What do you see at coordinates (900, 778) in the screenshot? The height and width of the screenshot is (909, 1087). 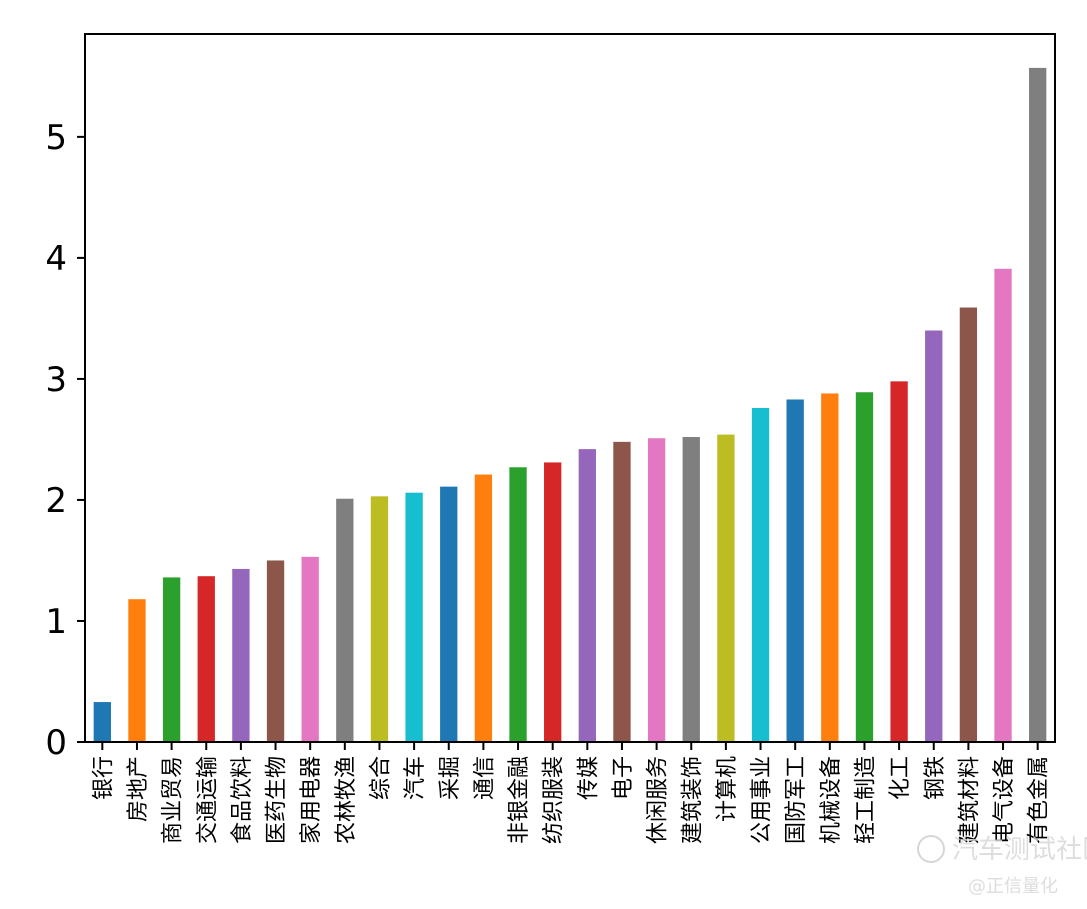 I see `x-tick-label: 化工` at bounding box center [900, 778].